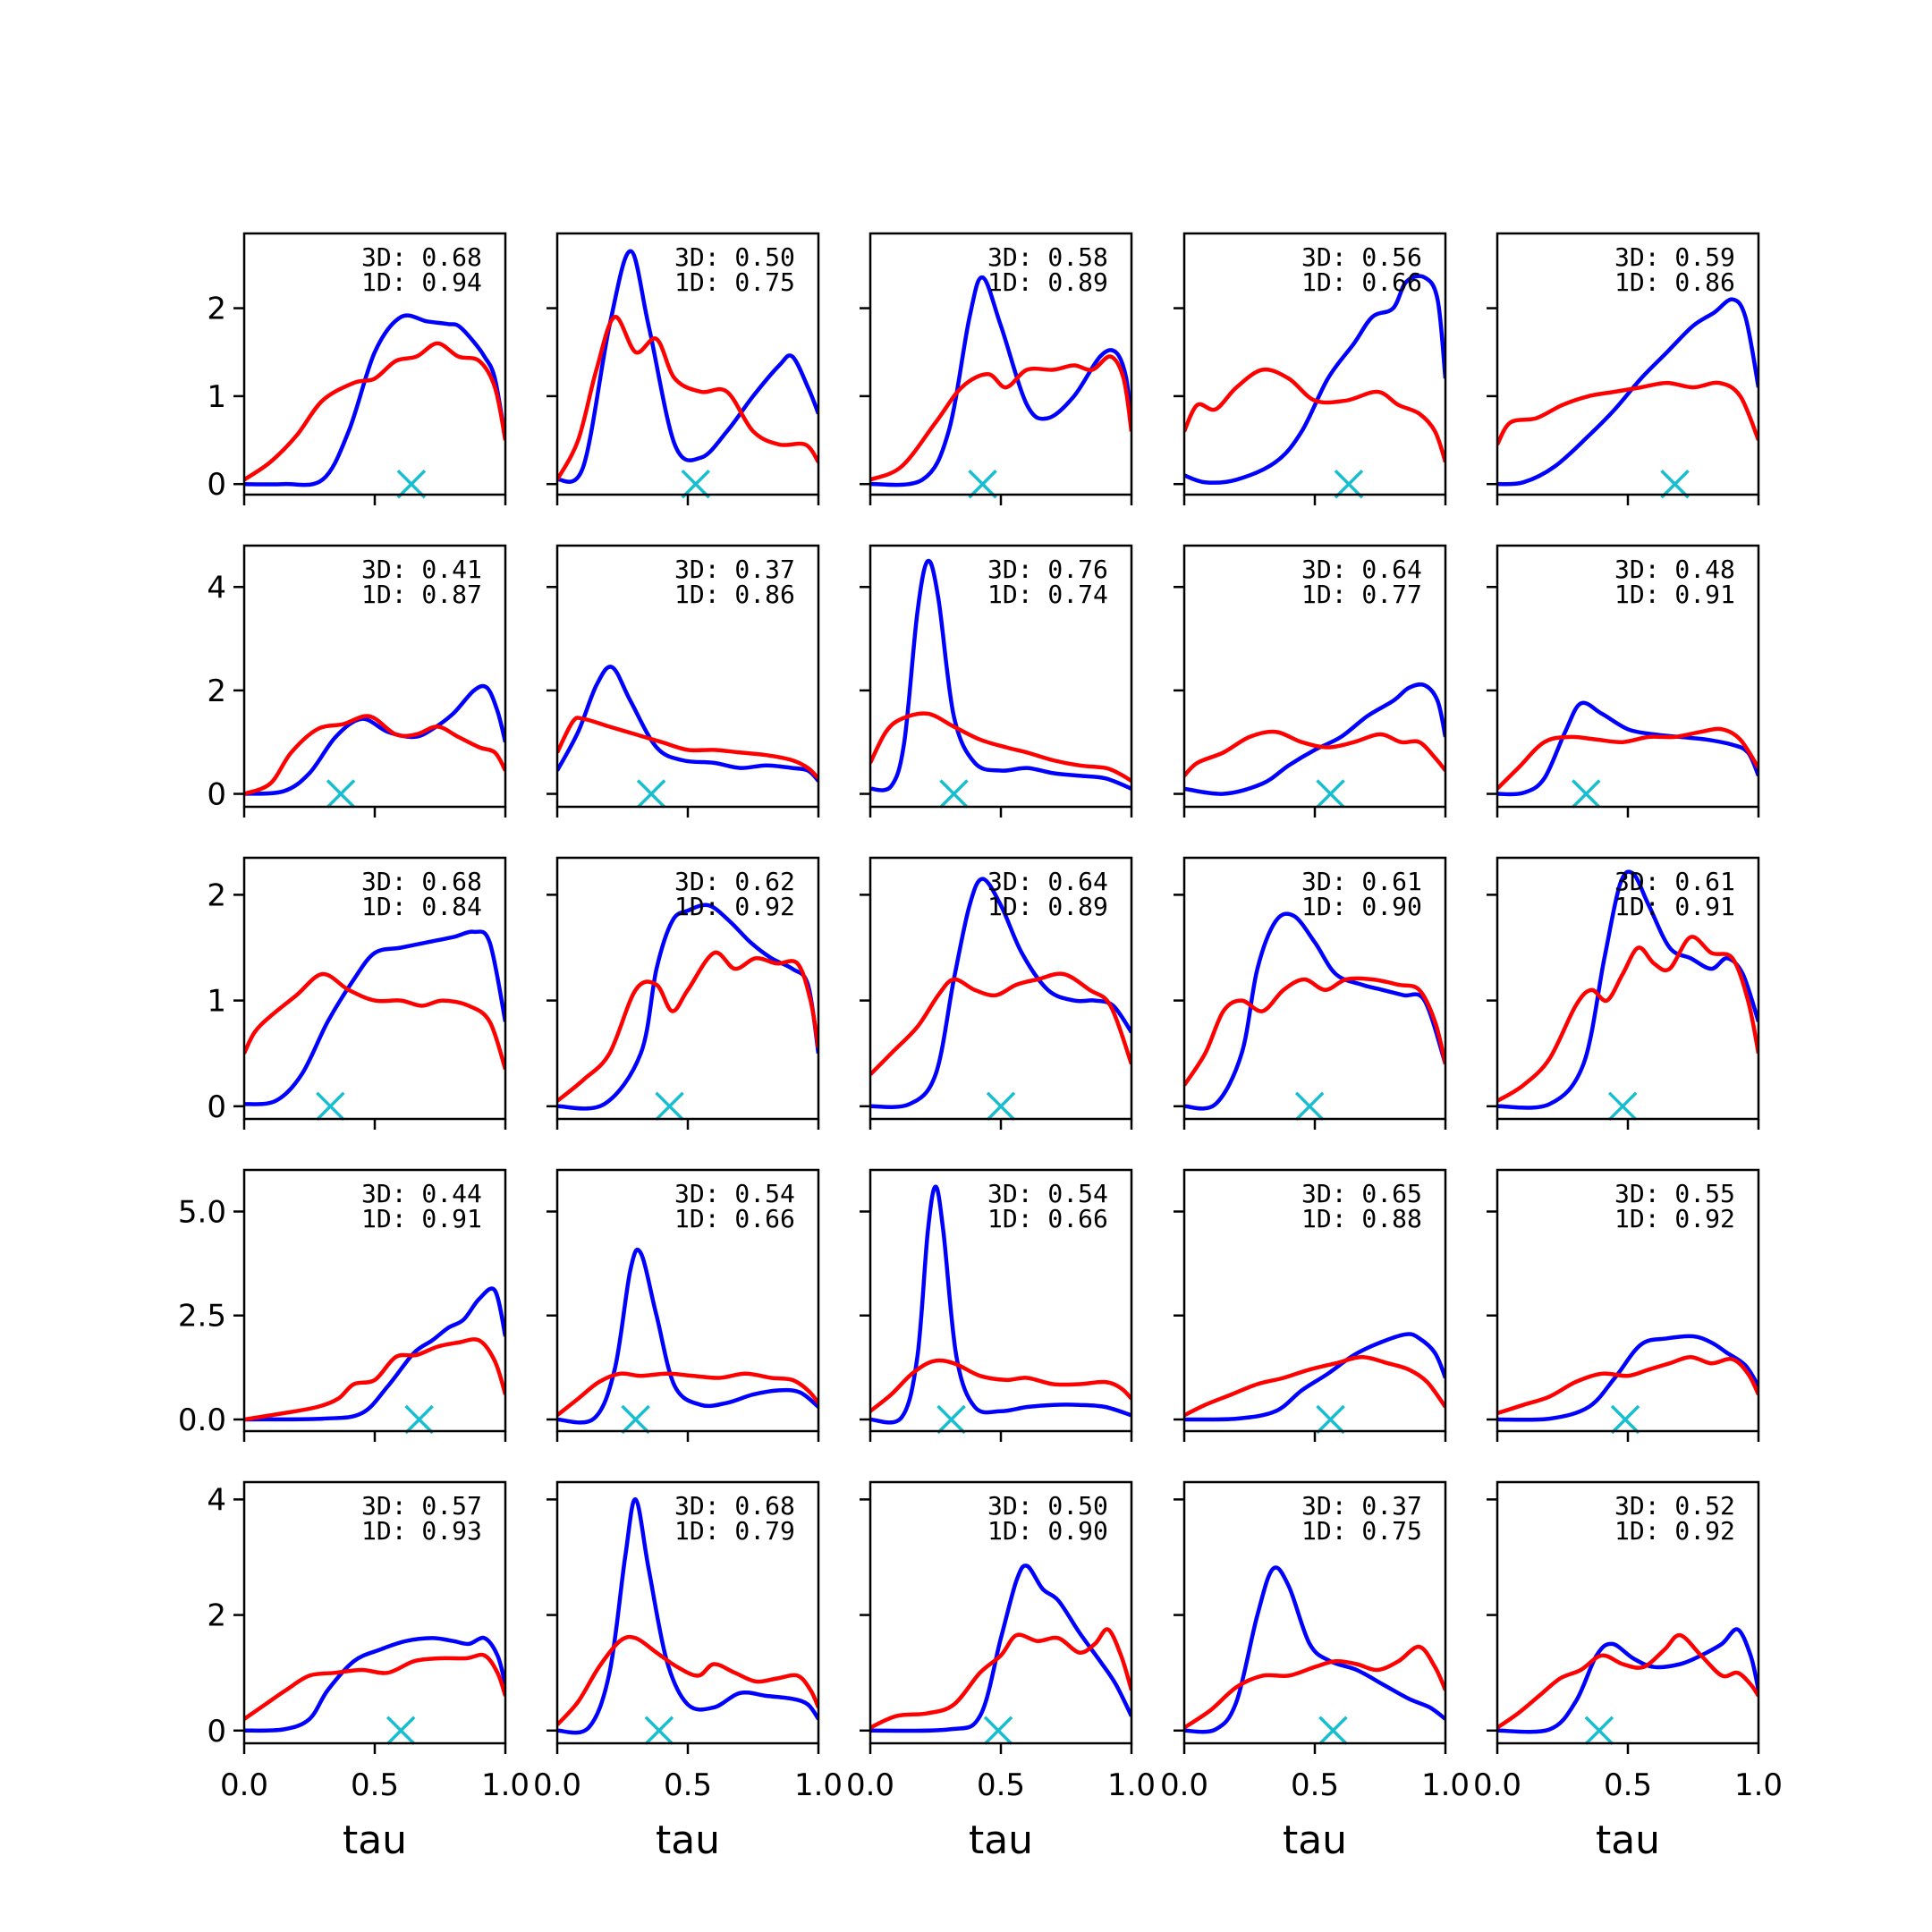 The width and height of the screenshot is (1932, 1932). What do you see at coordinates (1674, 1193) in the screenshot?
I see `annotation-3d: 3D: 0.55` at bounding box center [1674, 1193].